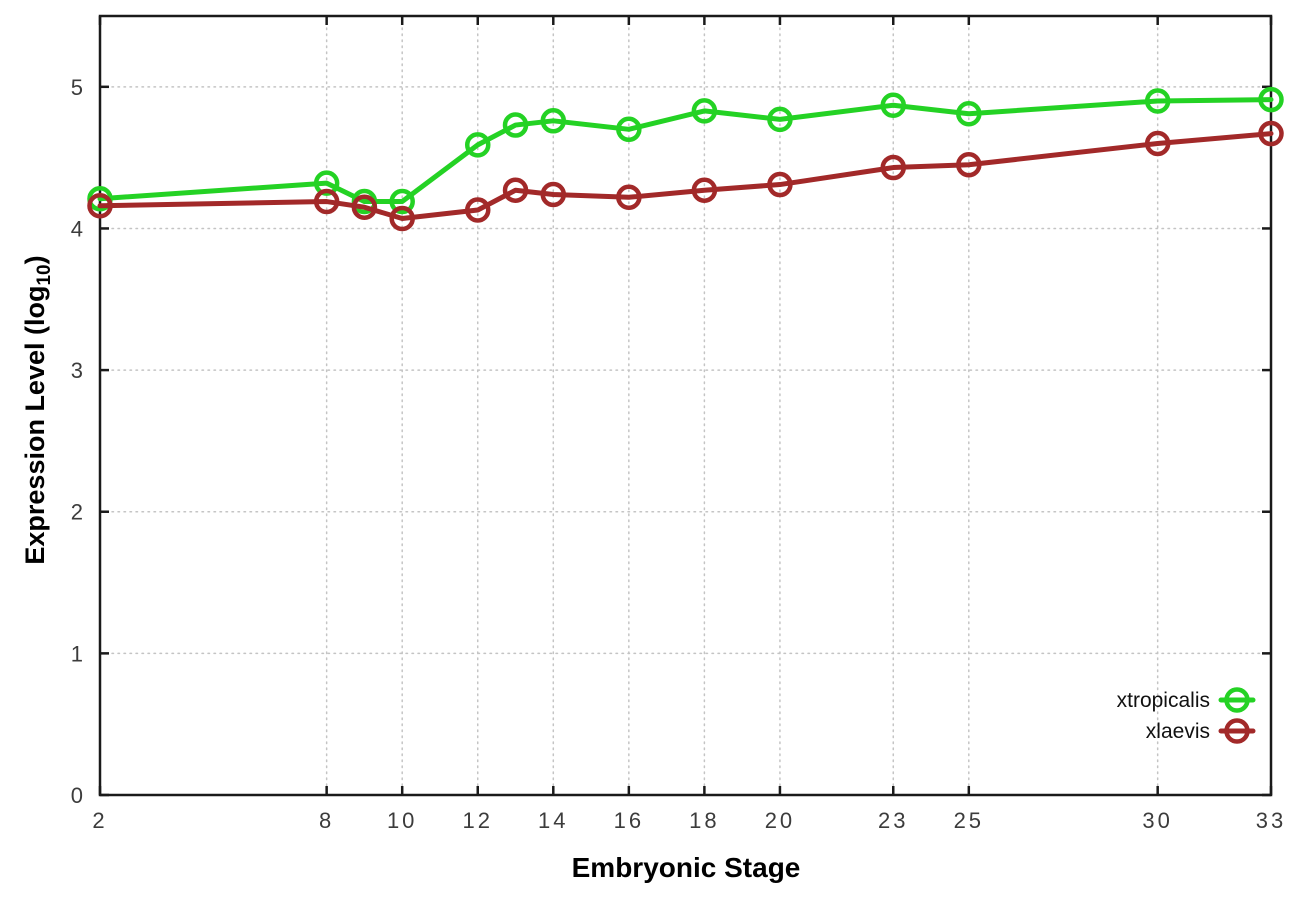 This screenshot has width=1296, height=907. I want to click on y-tick-label: 5, so click(78, 87).